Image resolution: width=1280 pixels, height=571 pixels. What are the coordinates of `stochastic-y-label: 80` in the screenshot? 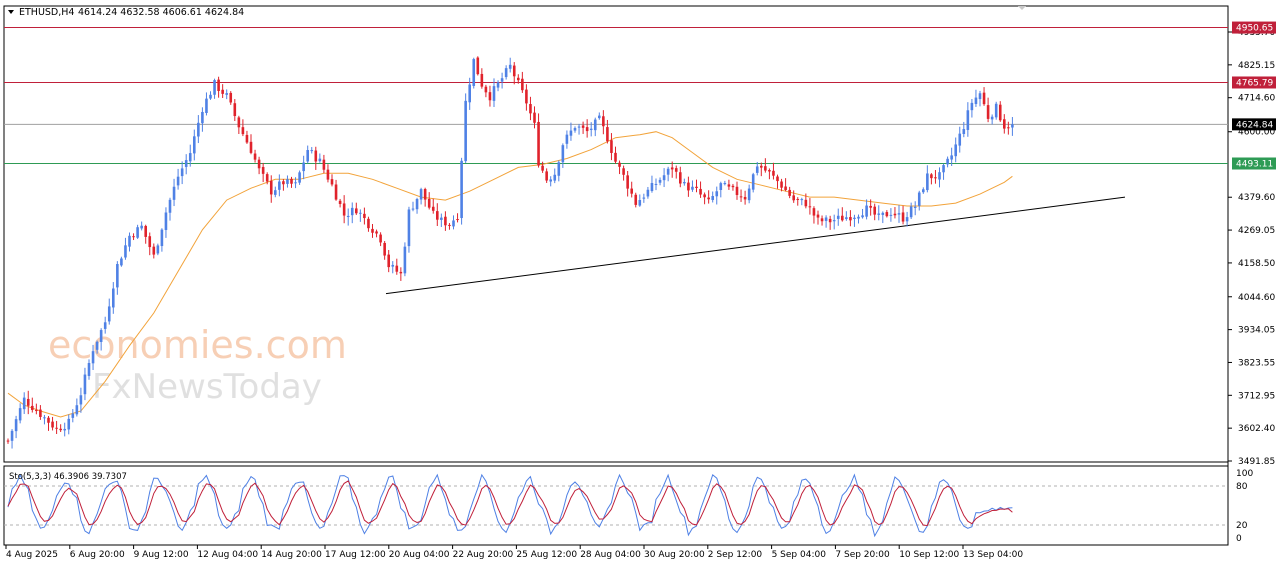 It's located at (1242, 487).